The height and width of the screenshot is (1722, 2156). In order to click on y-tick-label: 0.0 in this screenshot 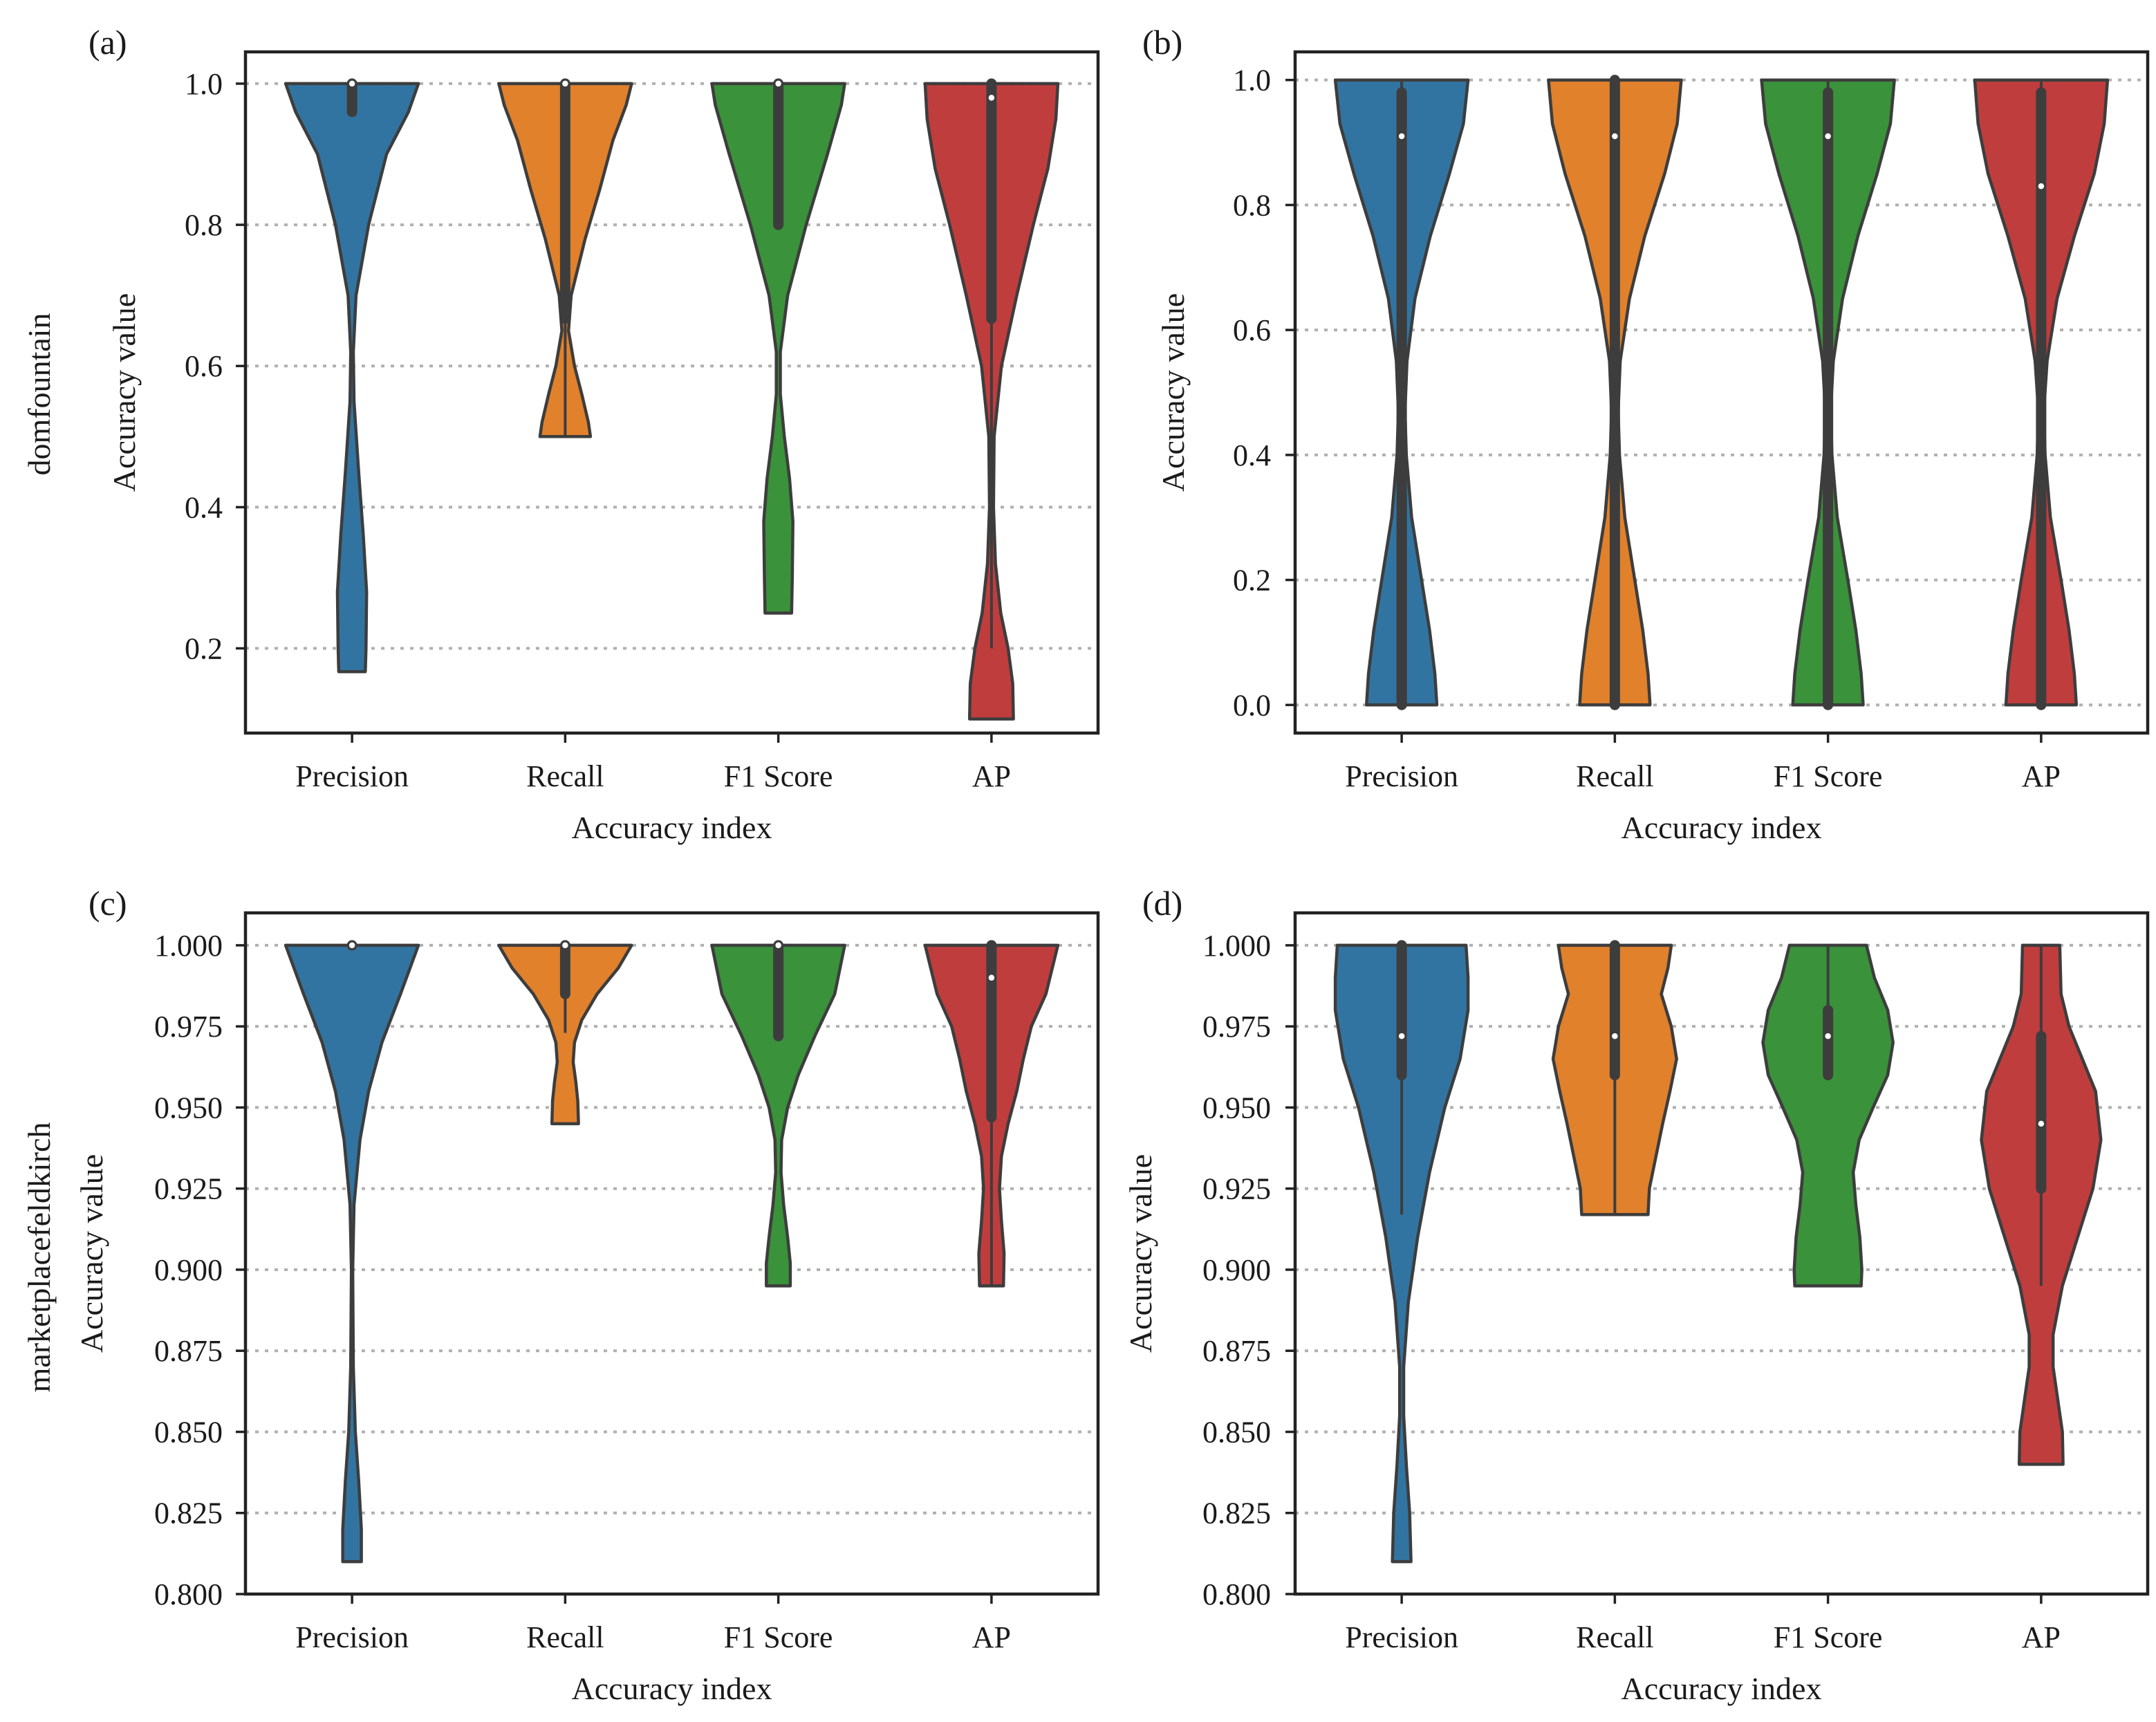, I will do `click(1252, 705)`.